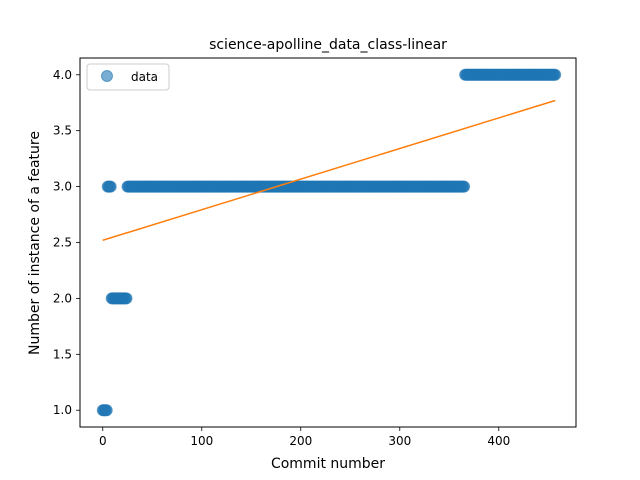  I want to click on y-tick-label: 1.5, so click(62, 354).